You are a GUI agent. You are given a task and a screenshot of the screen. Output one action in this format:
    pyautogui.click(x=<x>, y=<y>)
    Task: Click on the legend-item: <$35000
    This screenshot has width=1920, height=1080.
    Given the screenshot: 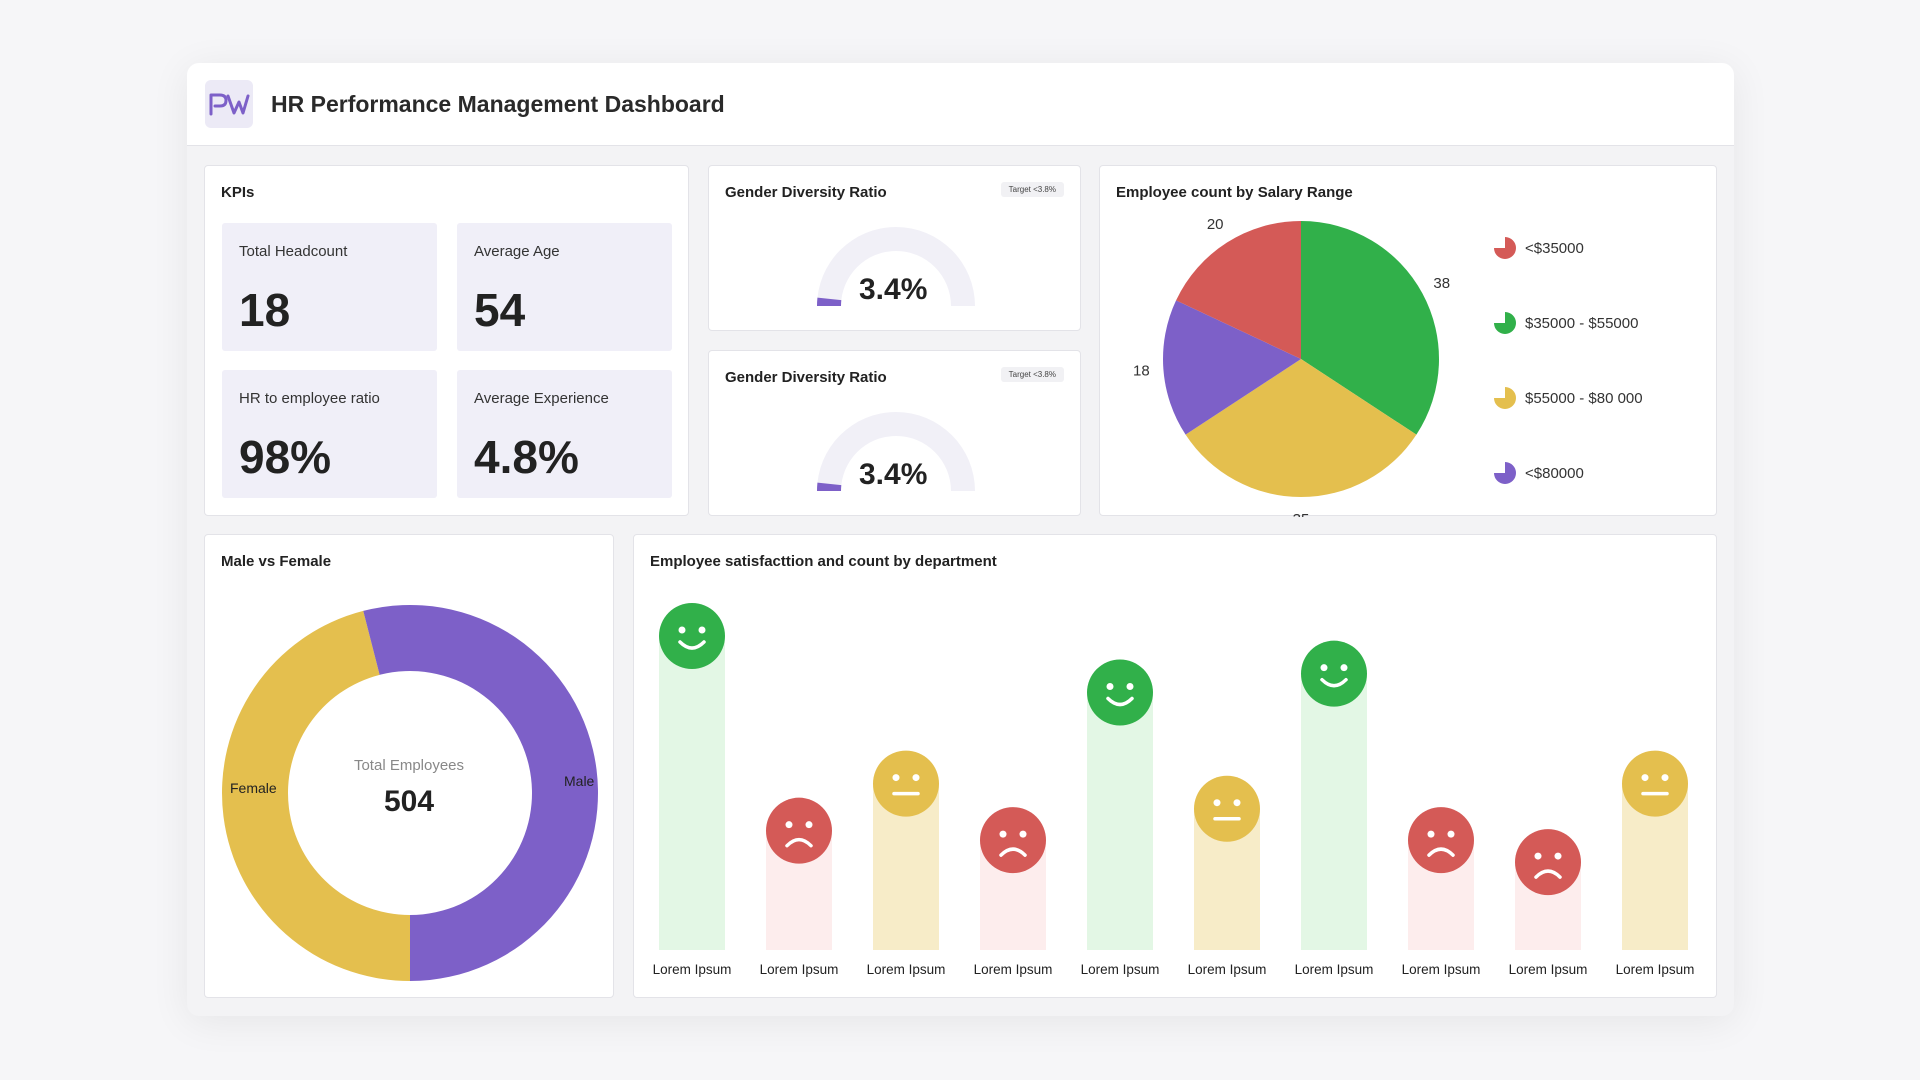 What is the action you would take?
    pyautogui.click(x=1538, y=248)
    